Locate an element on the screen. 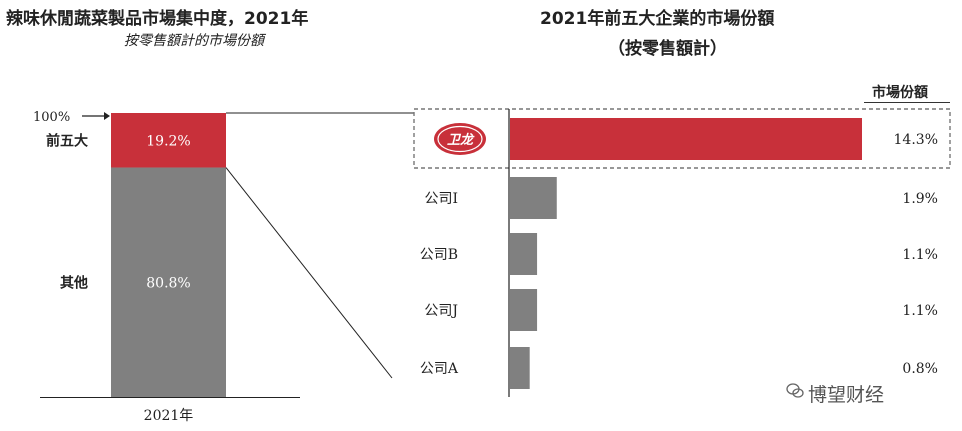 This screenshot has height=431, width=962. weilong-logo-text: 卫龙 is located at coordinates (461, 140).